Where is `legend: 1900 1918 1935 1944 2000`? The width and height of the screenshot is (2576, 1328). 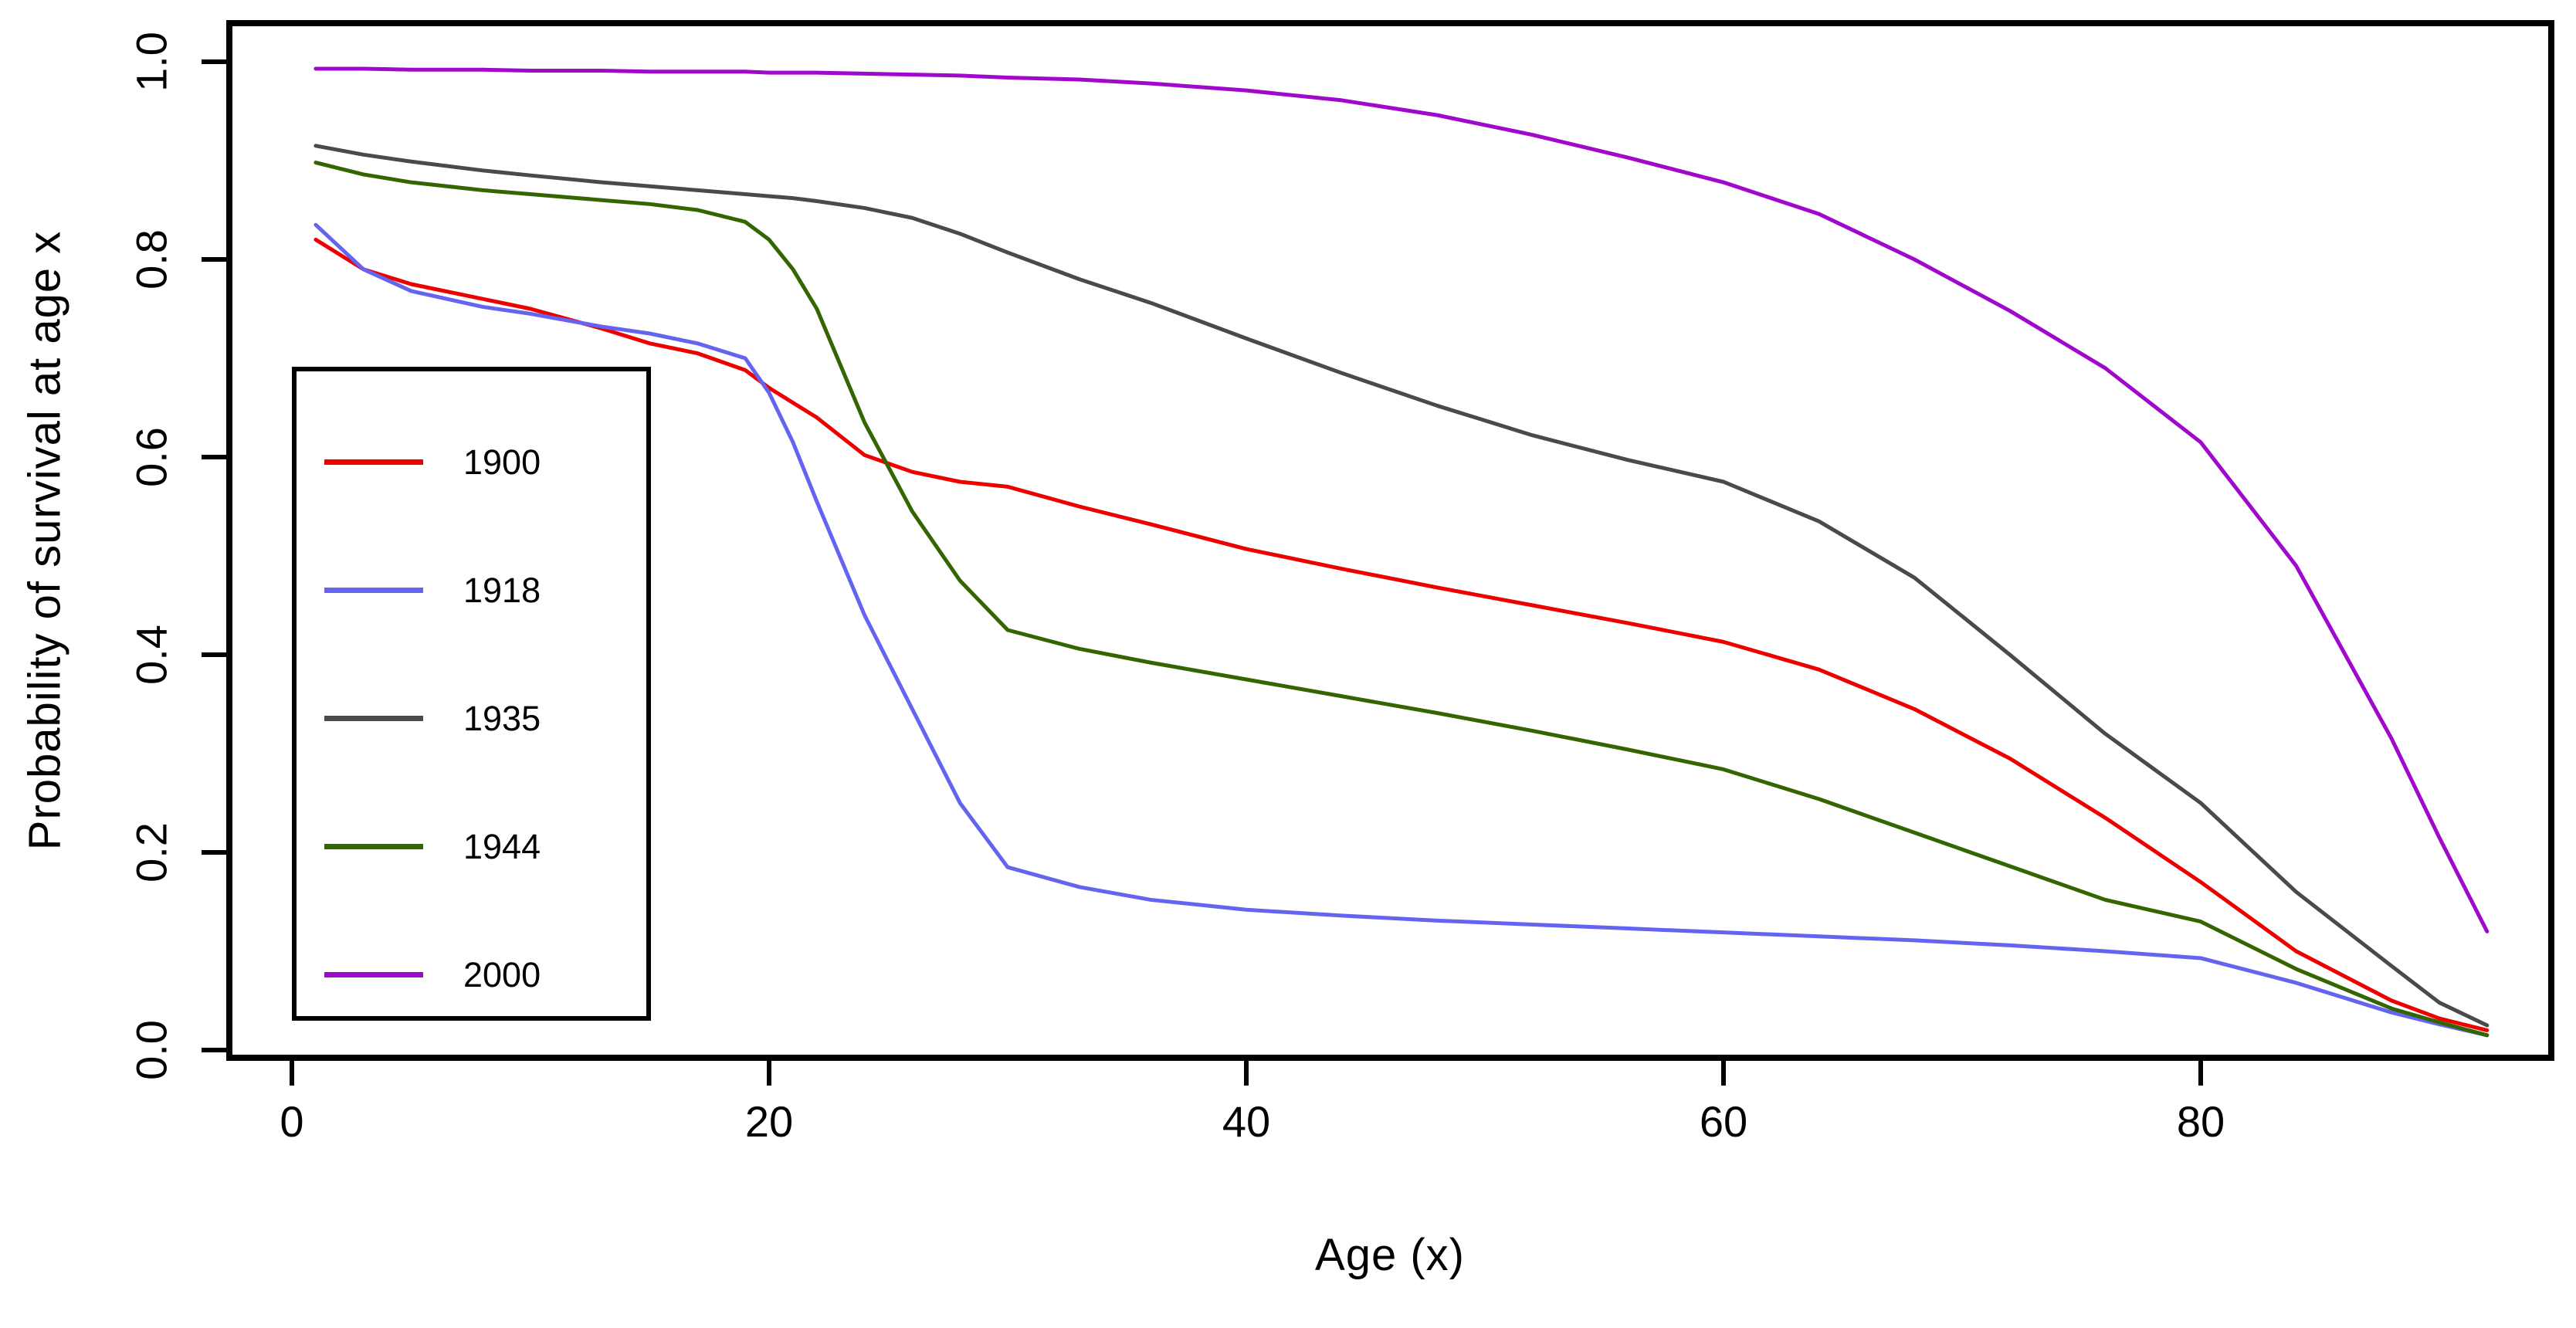 legend: 1900 1918 1935 1944 2000 is located at coordinates (471, 694).